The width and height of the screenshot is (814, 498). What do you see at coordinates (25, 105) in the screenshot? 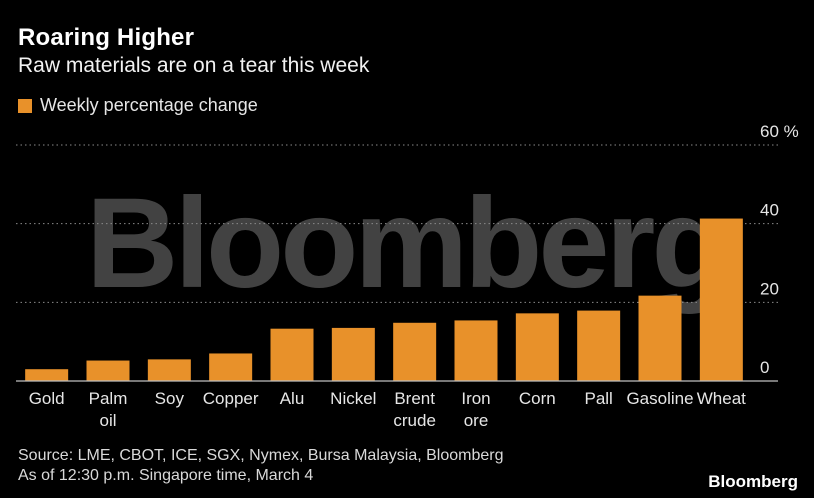
I see `legend-swatch` at bounding box center [25, 105].